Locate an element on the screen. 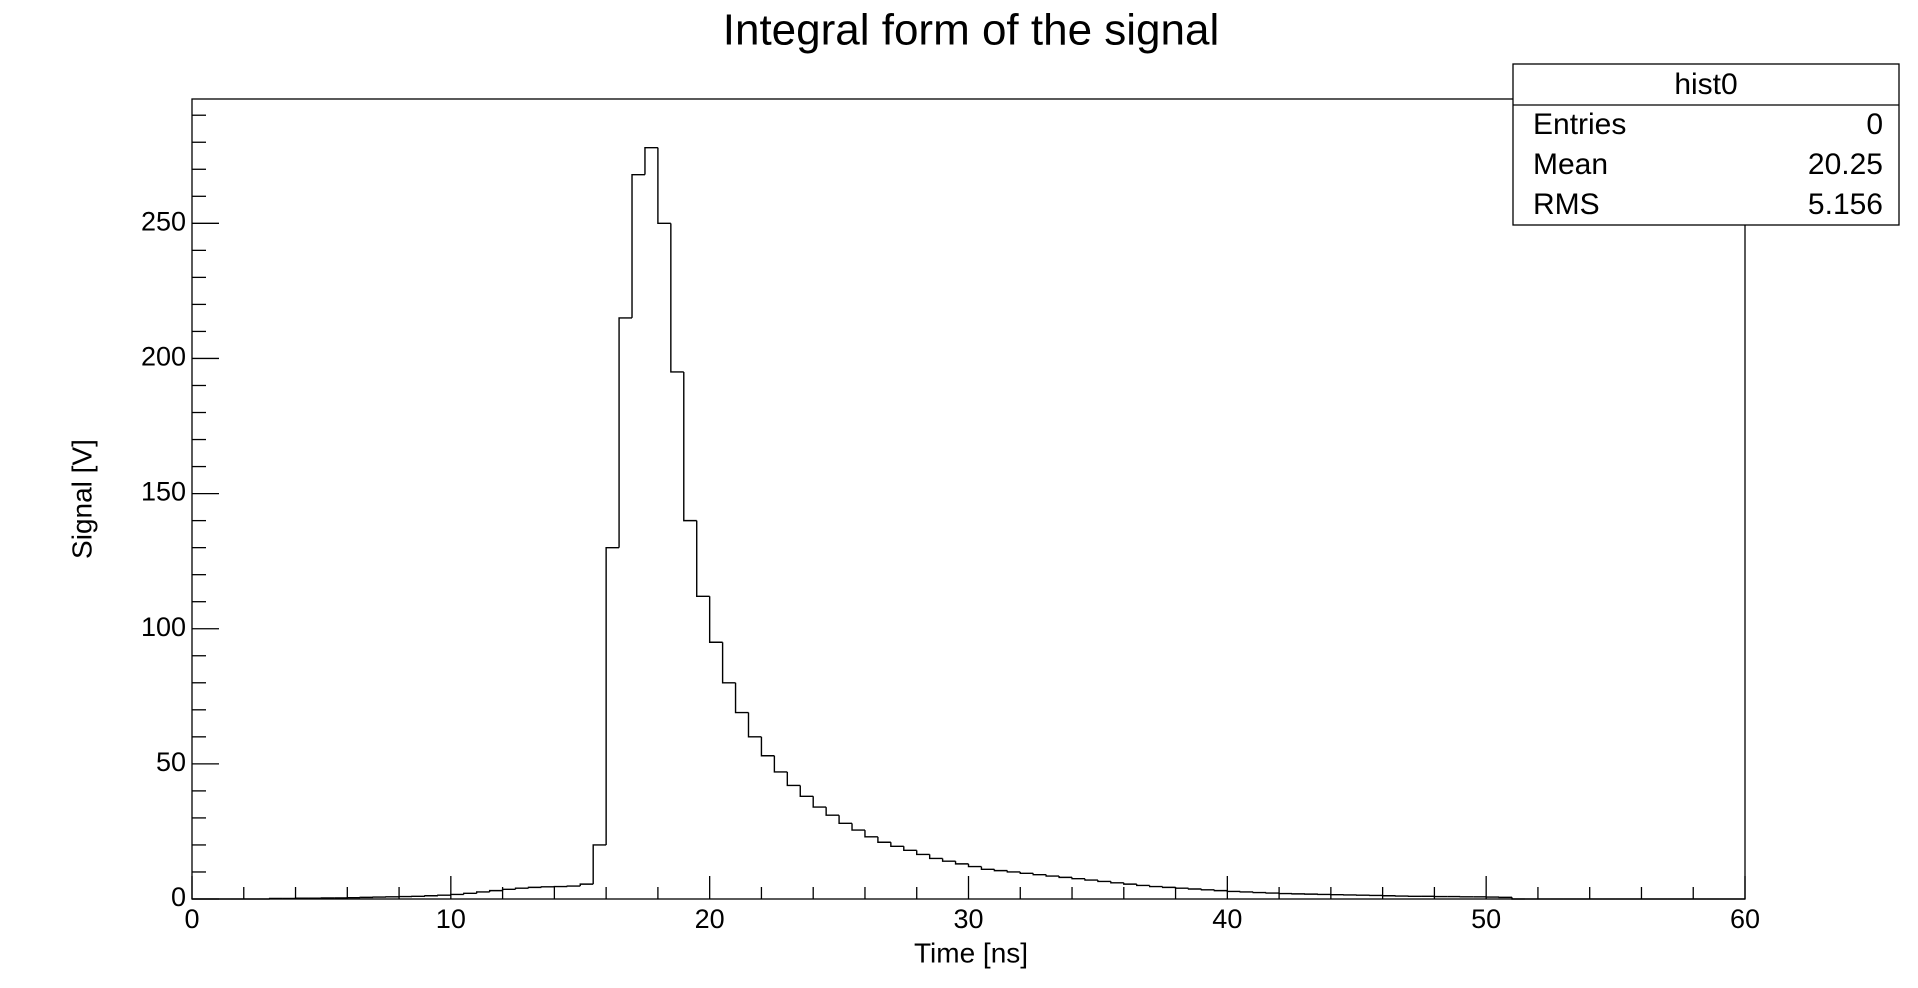 The width and height of the screenshot is (1918, 988). x-tick-label: 20 is located at coordinates (710, 919).